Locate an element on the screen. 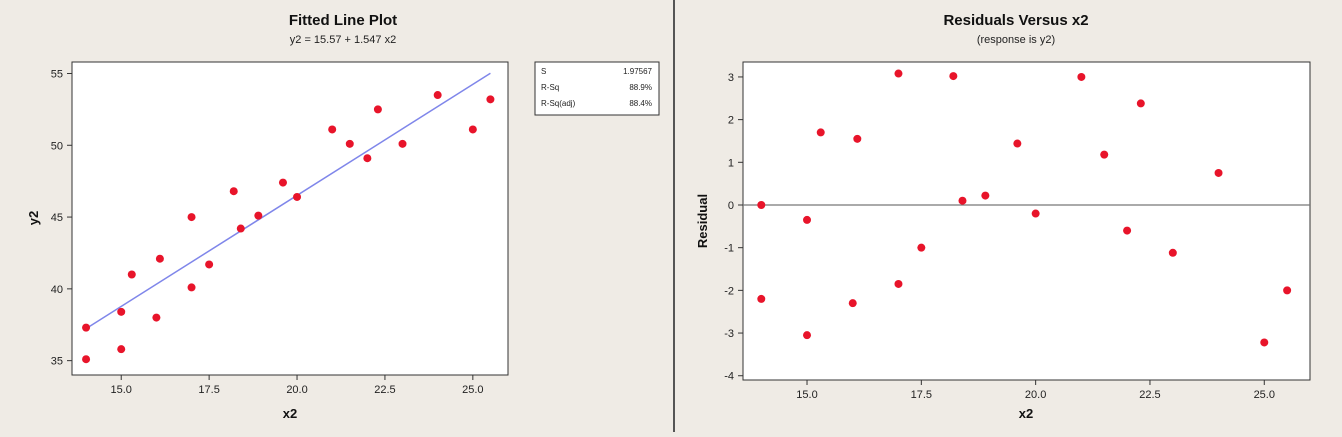 The height and width of the screenshot is (437, 1342). panel-divider is located at coordinates (674, 216).